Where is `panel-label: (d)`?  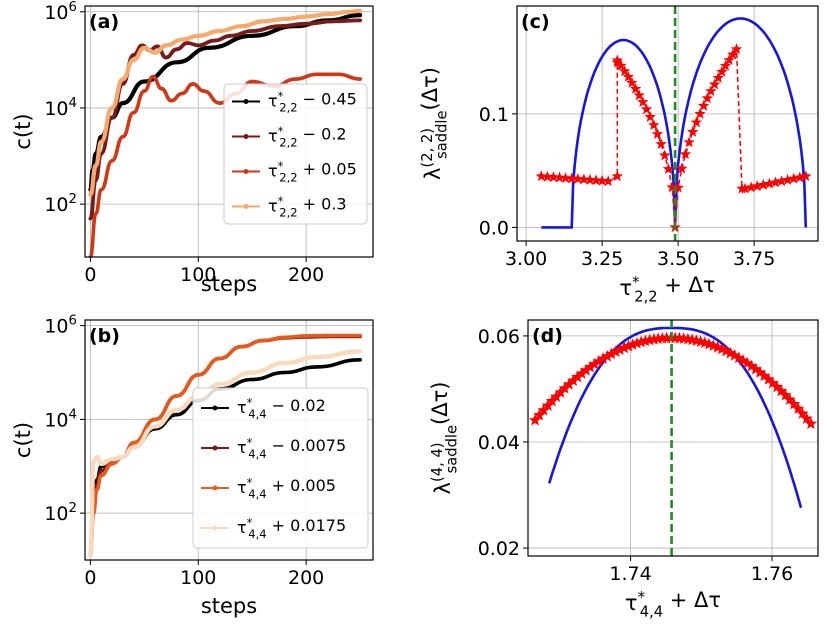 panel-label: (d) is located at coordinates (547, 336).